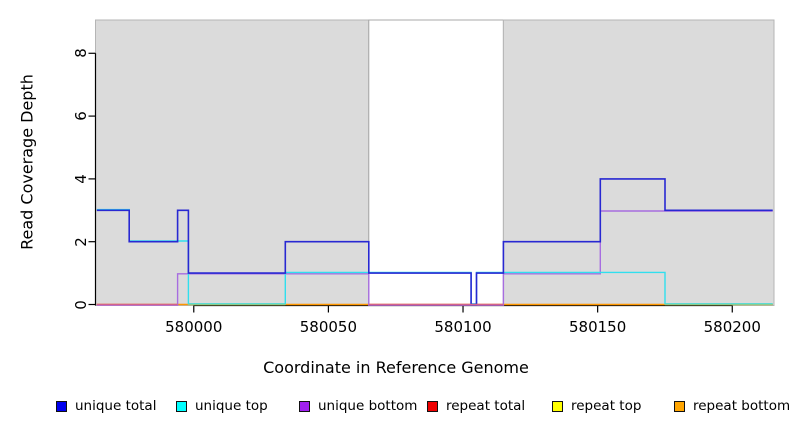  Describe the element at coordinates (231, 406) in the screenshot. I see `legend-label: unique top` at that location.